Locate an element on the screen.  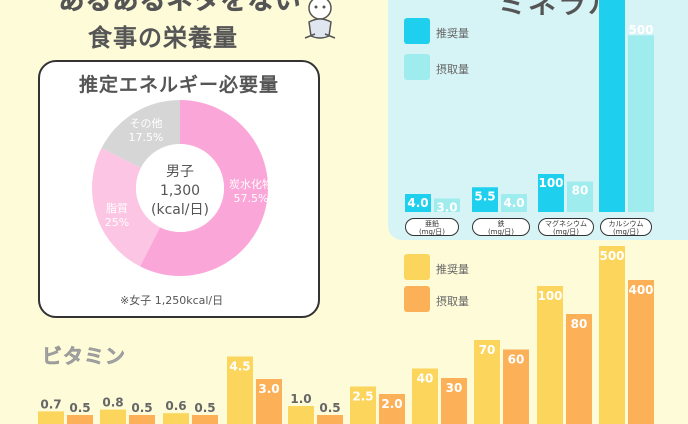
vitamin-bar-label-1-2: 0.5 is located at coordinates (204, 408).